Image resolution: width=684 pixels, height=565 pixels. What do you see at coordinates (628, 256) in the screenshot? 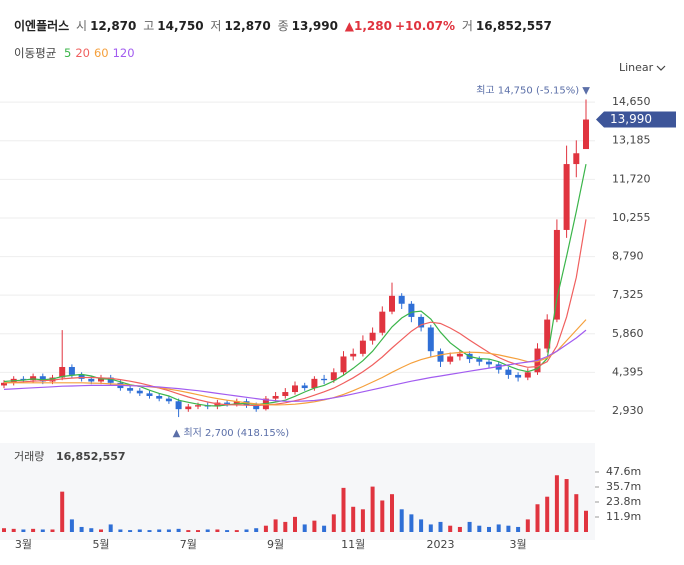
I see `y-tick-label: 8,790` at bounding box center [628, 256].